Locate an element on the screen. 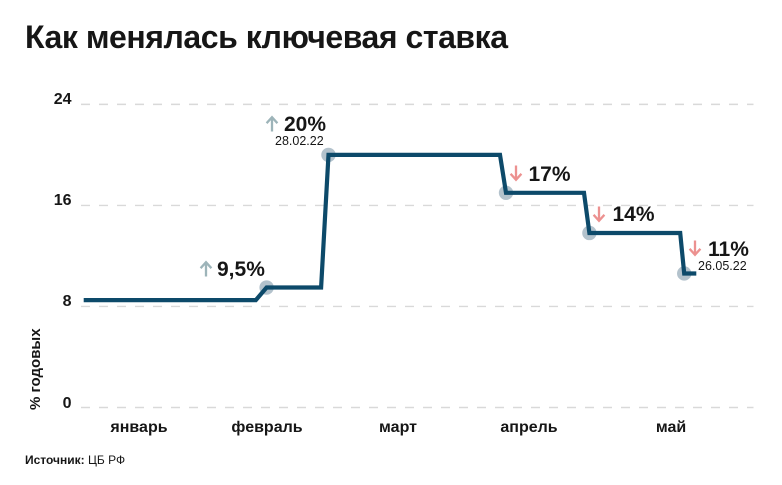 This screenshot has width=782, height=485. annotation-rate-20: 20% is located at coordinates (305, 124).